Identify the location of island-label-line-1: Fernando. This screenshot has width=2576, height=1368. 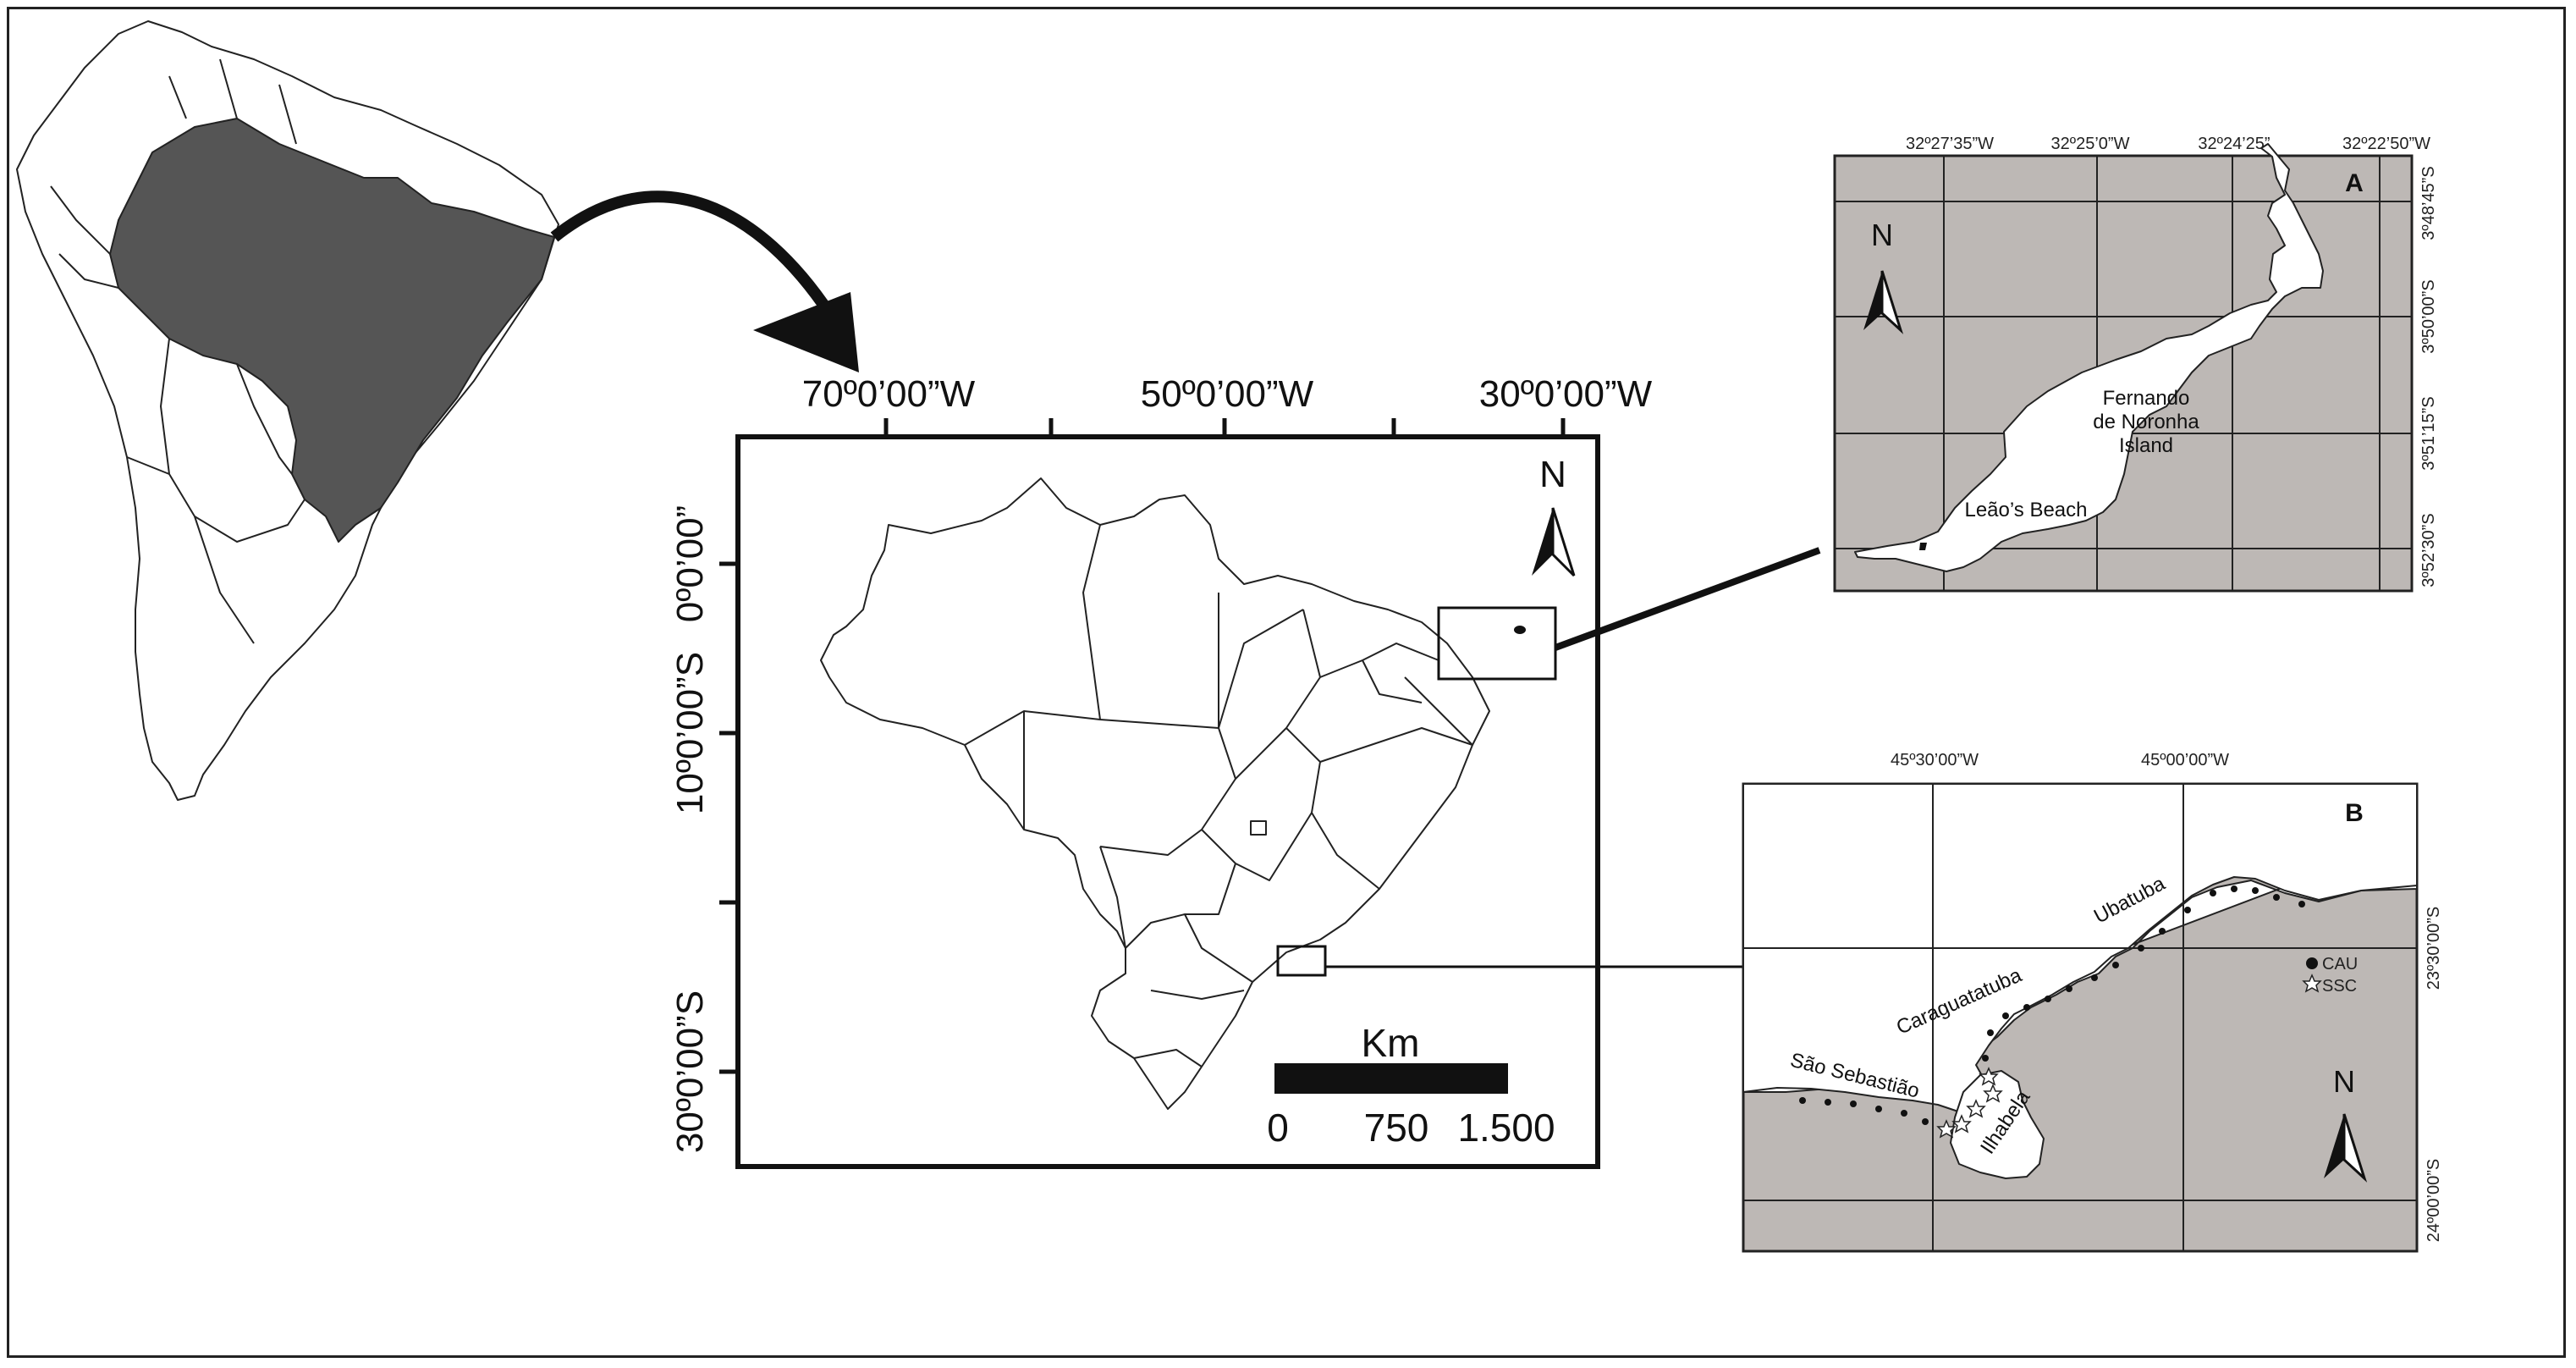
(2146, 398).